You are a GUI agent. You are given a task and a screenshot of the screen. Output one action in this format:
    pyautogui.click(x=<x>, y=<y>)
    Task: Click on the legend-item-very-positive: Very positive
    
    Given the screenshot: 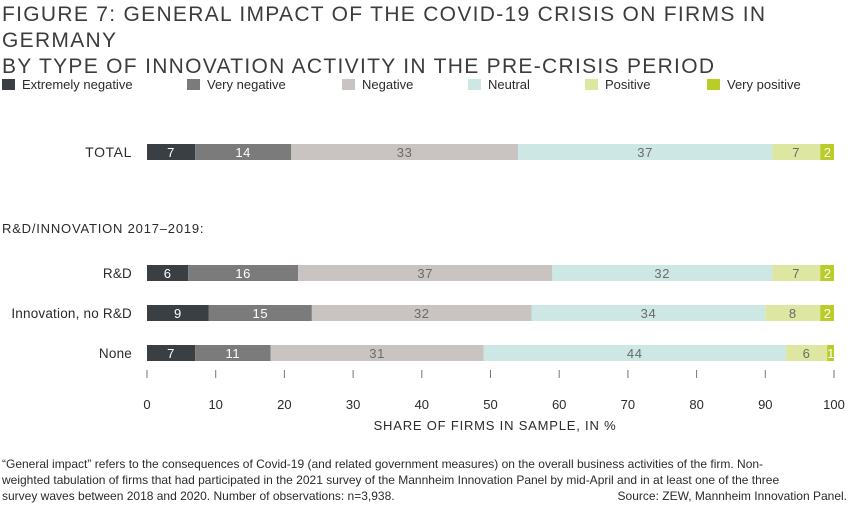 What is the action you would take?
    pyautogui.click(x=754, y=84)
    